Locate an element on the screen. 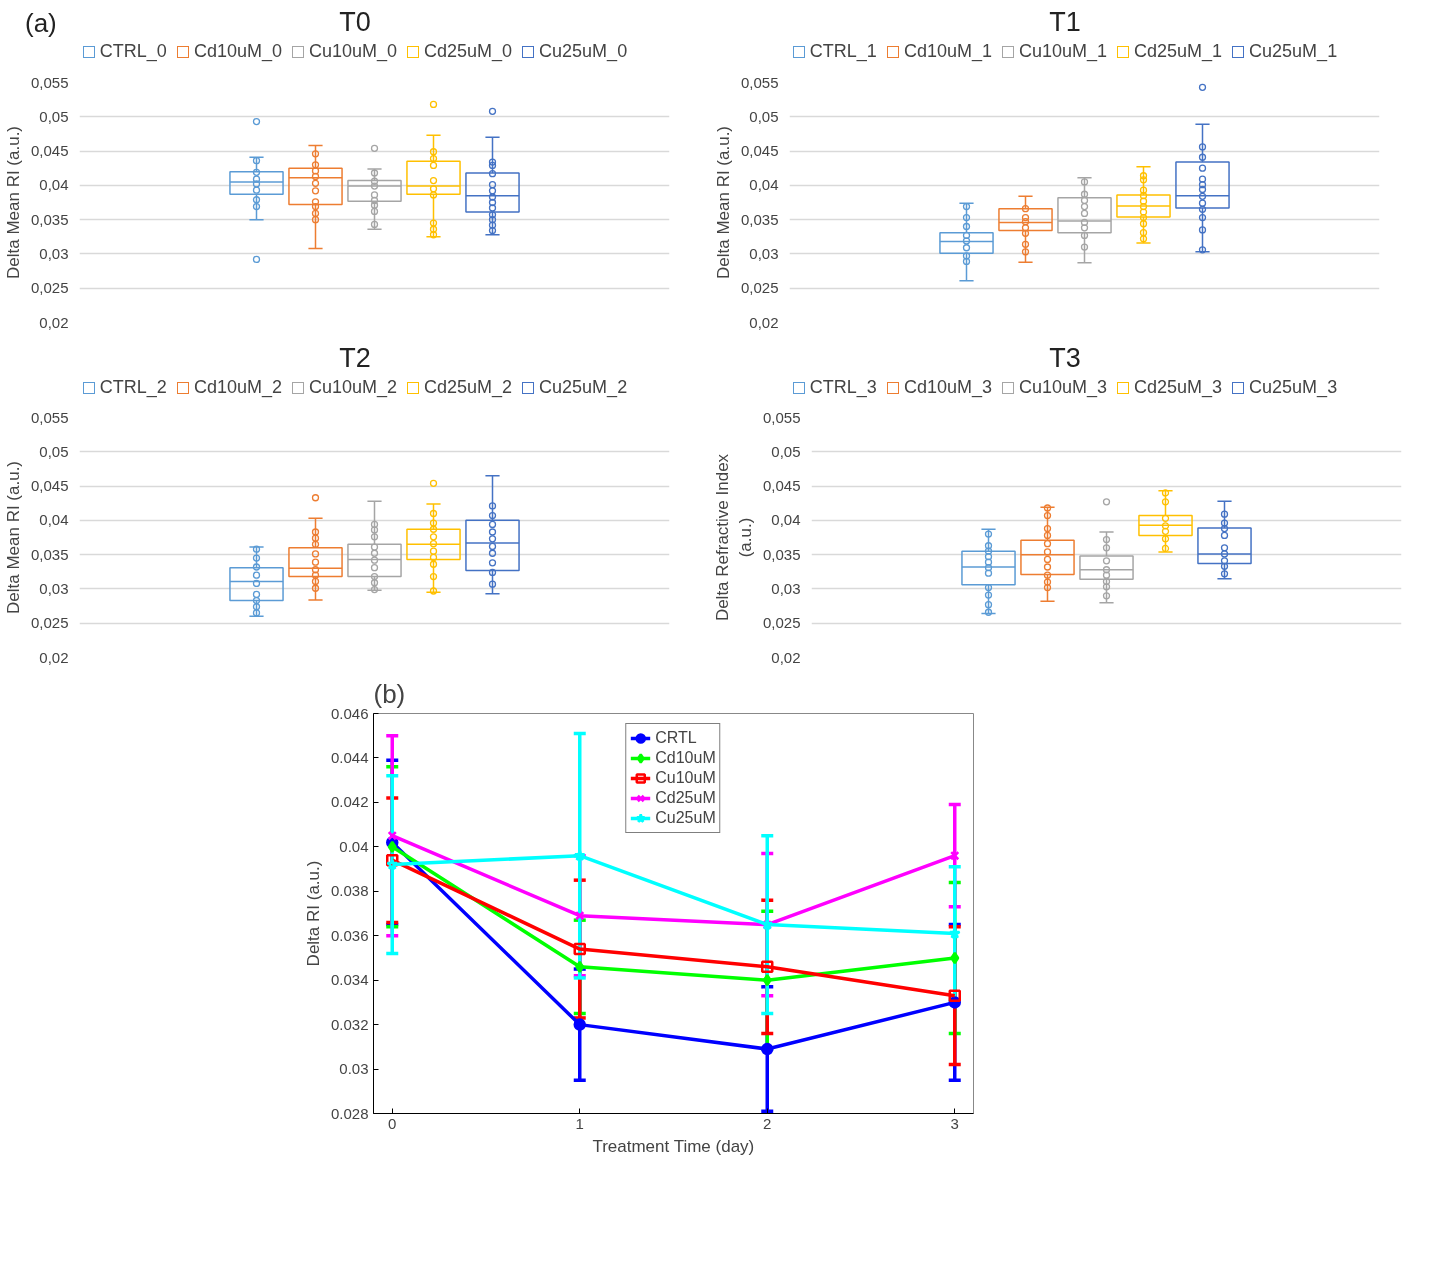  chart-title: T1 is located at coordinates (1065, 22).